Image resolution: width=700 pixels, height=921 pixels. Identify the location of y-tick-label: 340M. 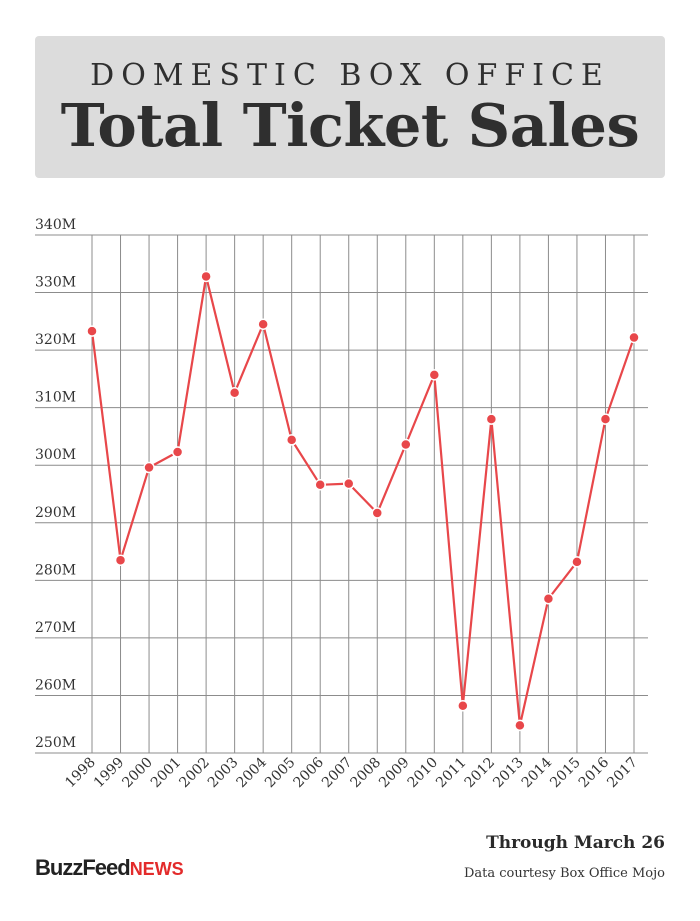
(55, 225).